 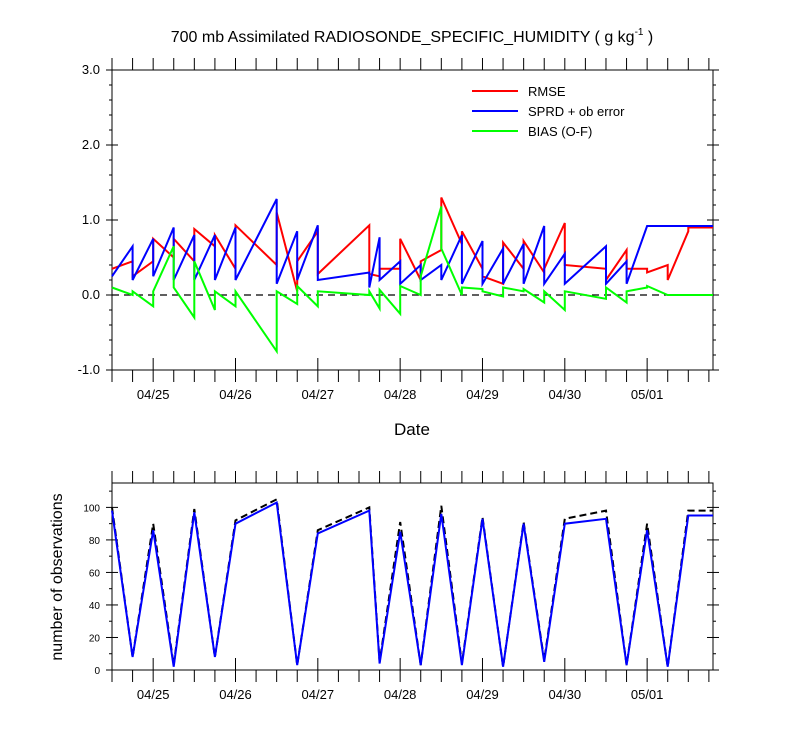 I want to click on bottom-y-tick-label: 20, so click(x=95, y=638).